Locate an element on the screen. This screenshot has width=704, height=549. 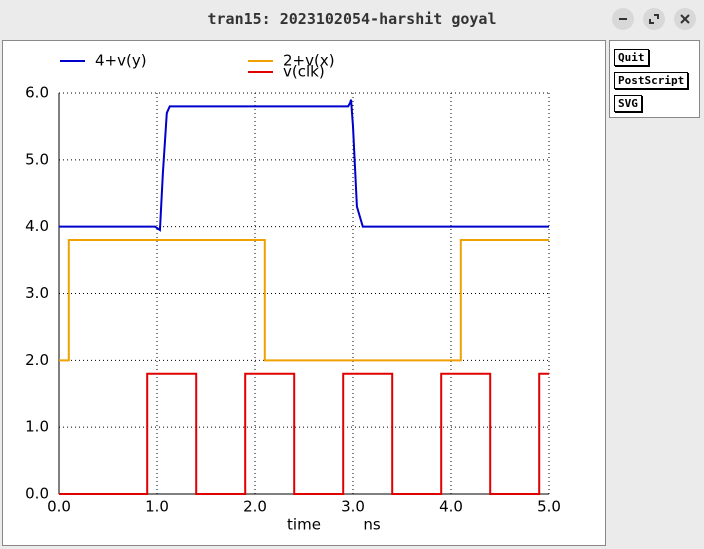
x-tick-label: 1.0 is located at coordinates (157, 507).